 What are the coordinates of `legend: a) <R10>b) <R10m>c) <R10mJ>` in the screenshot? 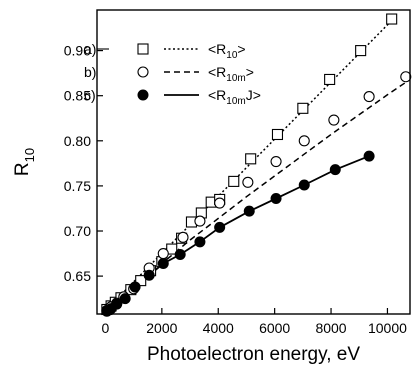 It's located at (172, 74).